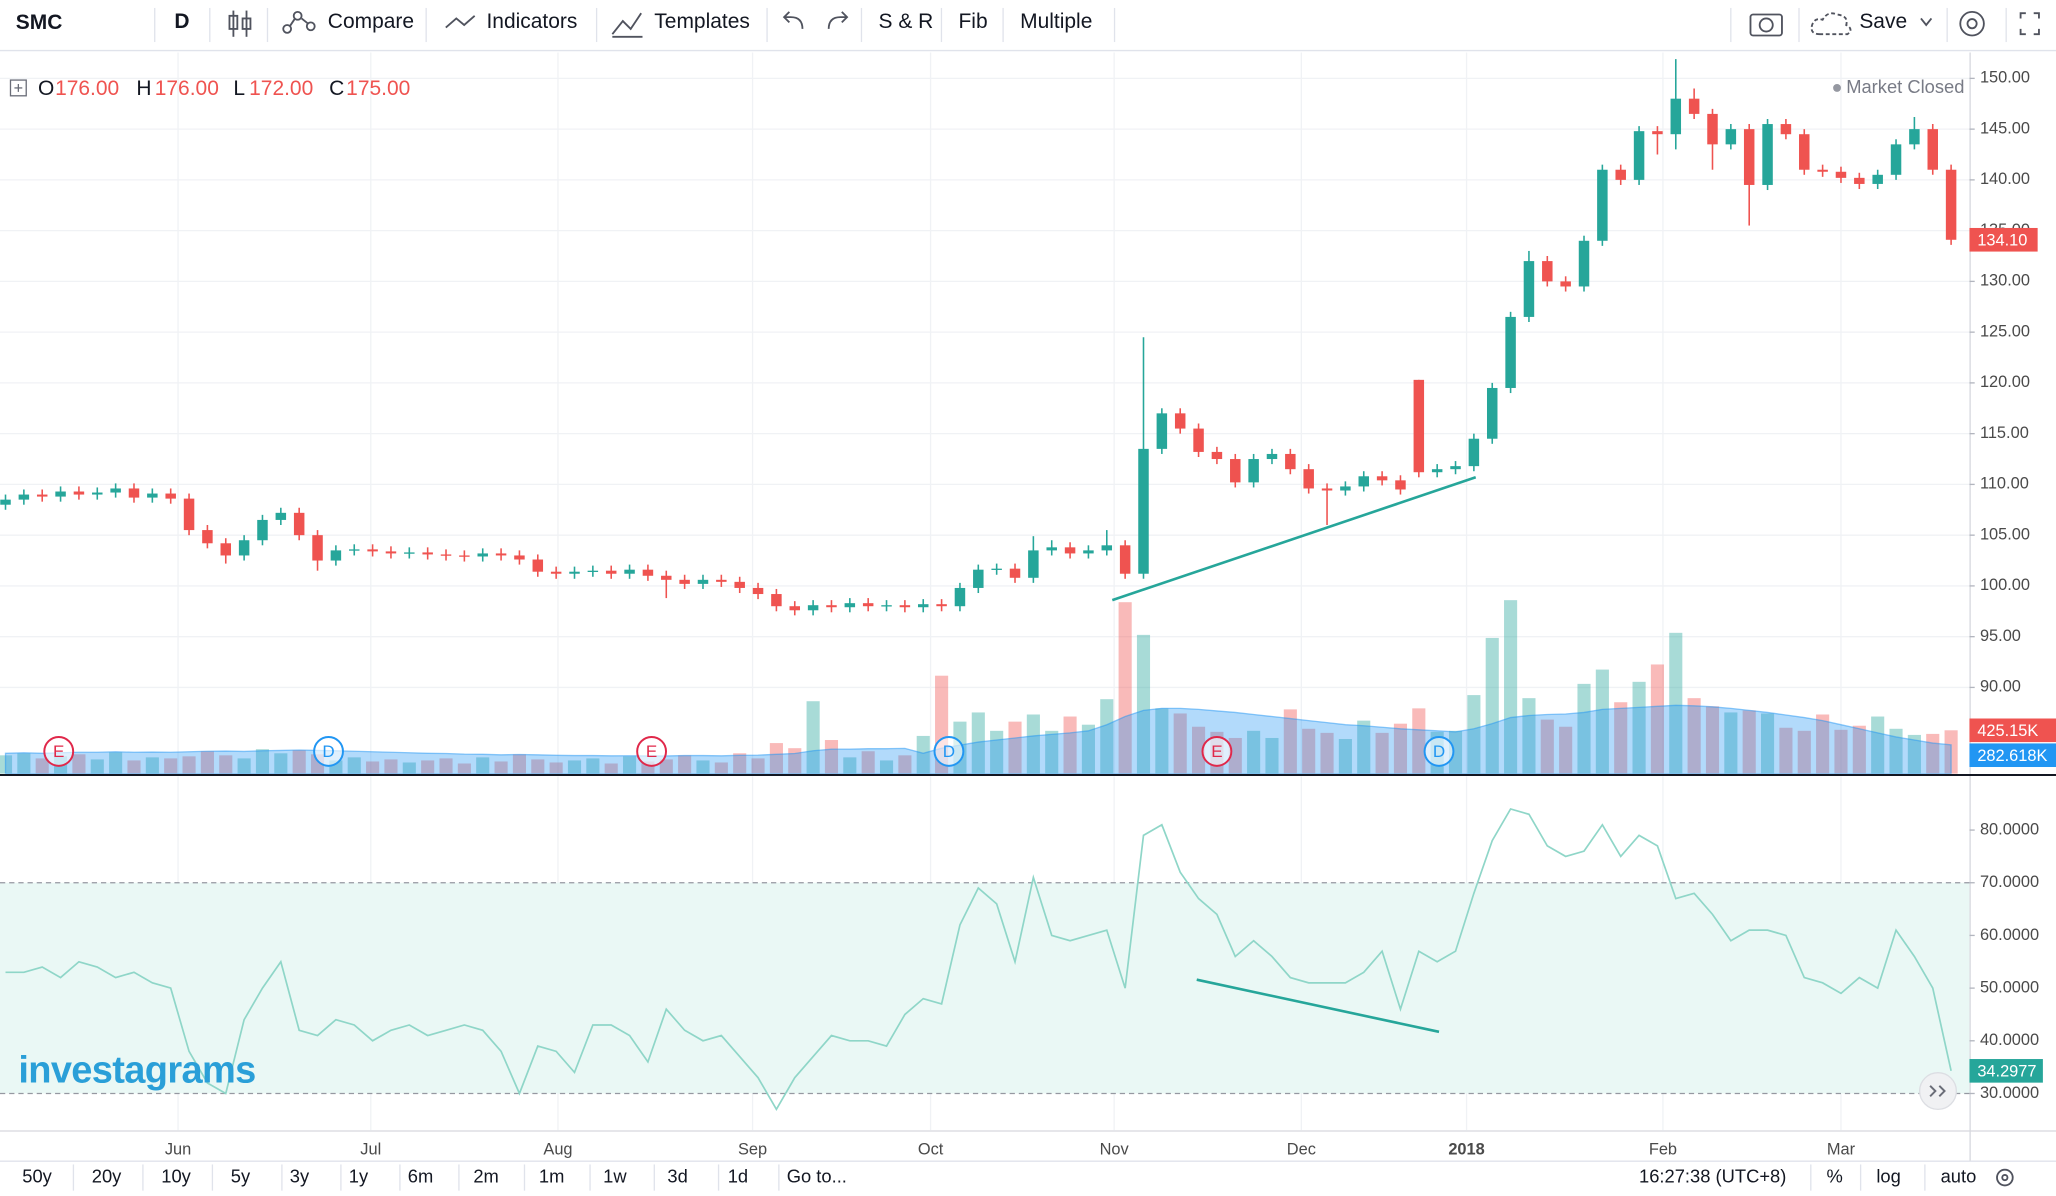 The image size is (2056, 1196). I want to click on bottom-settings-icon, so click(2005, 1177).